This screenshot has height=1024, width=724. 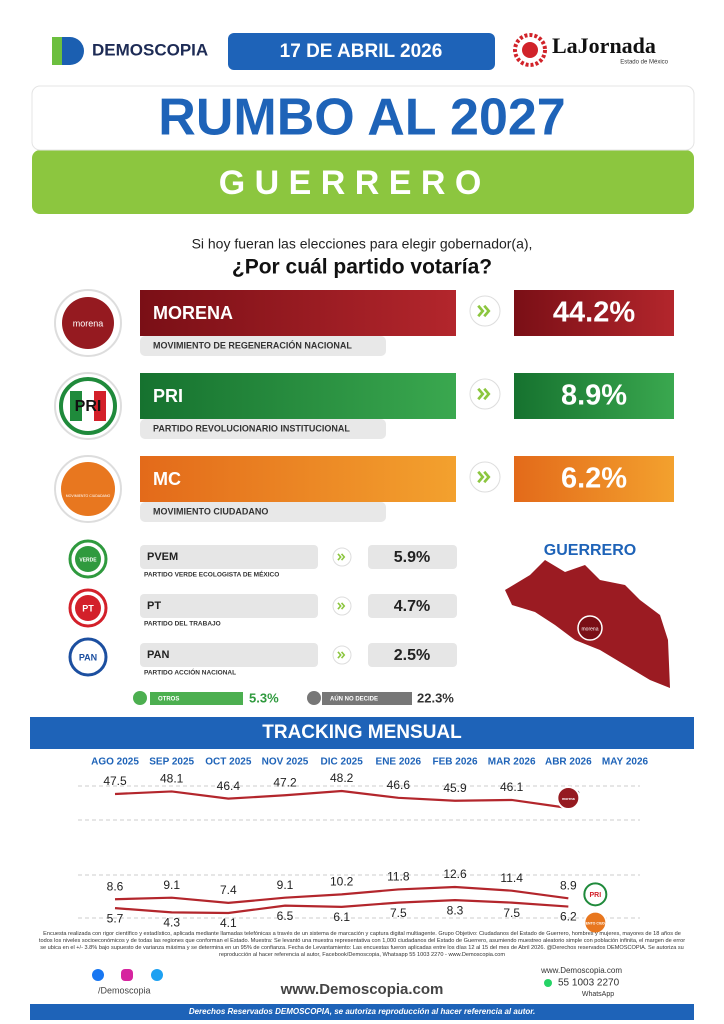 What do you see at coordinates (644, 63) in the screenshot?
I see `partner-sub: Estado de México` at bounding box center [644, 63].